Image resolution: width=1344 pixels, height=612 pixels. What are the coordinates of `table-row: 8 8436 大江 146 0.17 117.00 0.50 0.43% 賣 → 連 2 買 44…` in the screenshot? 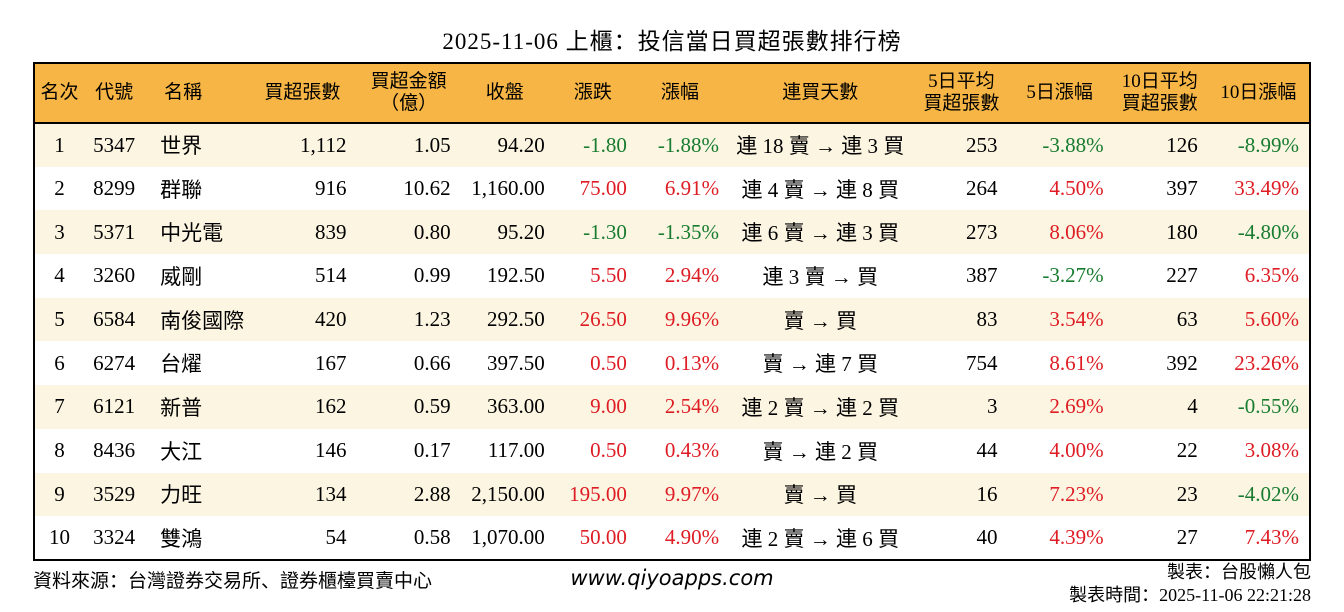 It's located at (672, 450).